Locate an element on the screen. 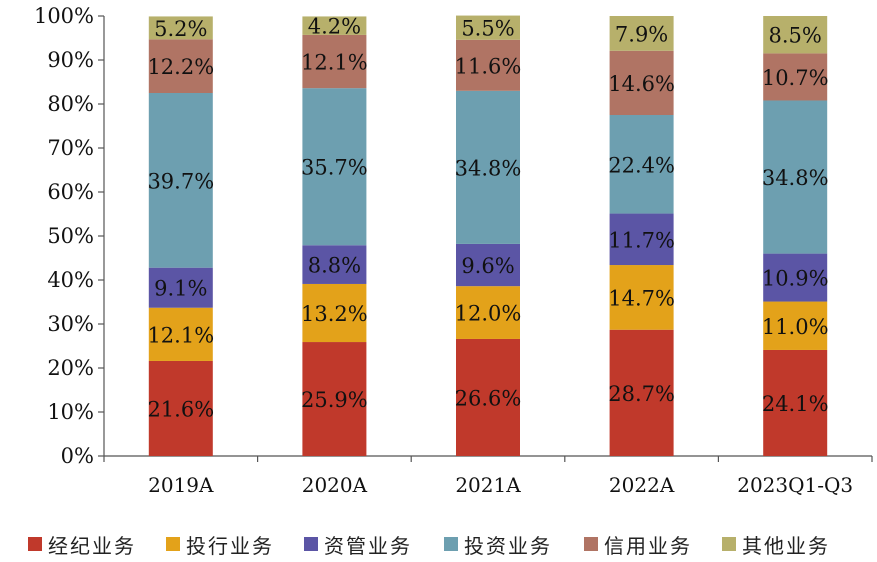 This screenshot has width=877, height=562. legend-label: 资管业务 is located at coordinates (368, 545).